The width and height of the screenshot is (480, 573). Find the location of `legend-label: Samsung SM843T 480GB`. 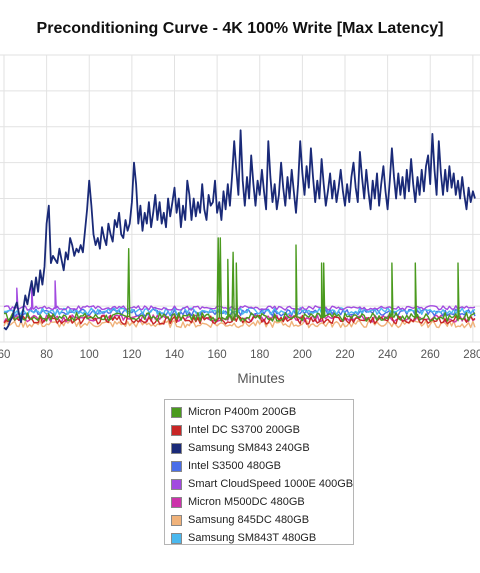

legend-label: Samsung SM843T 480GB is located at coordinates (252, 538).